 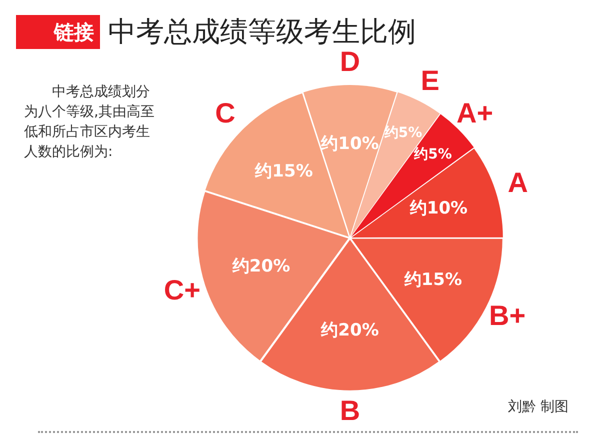 I want to click on slice-label: B, so click(x=350, y=410).